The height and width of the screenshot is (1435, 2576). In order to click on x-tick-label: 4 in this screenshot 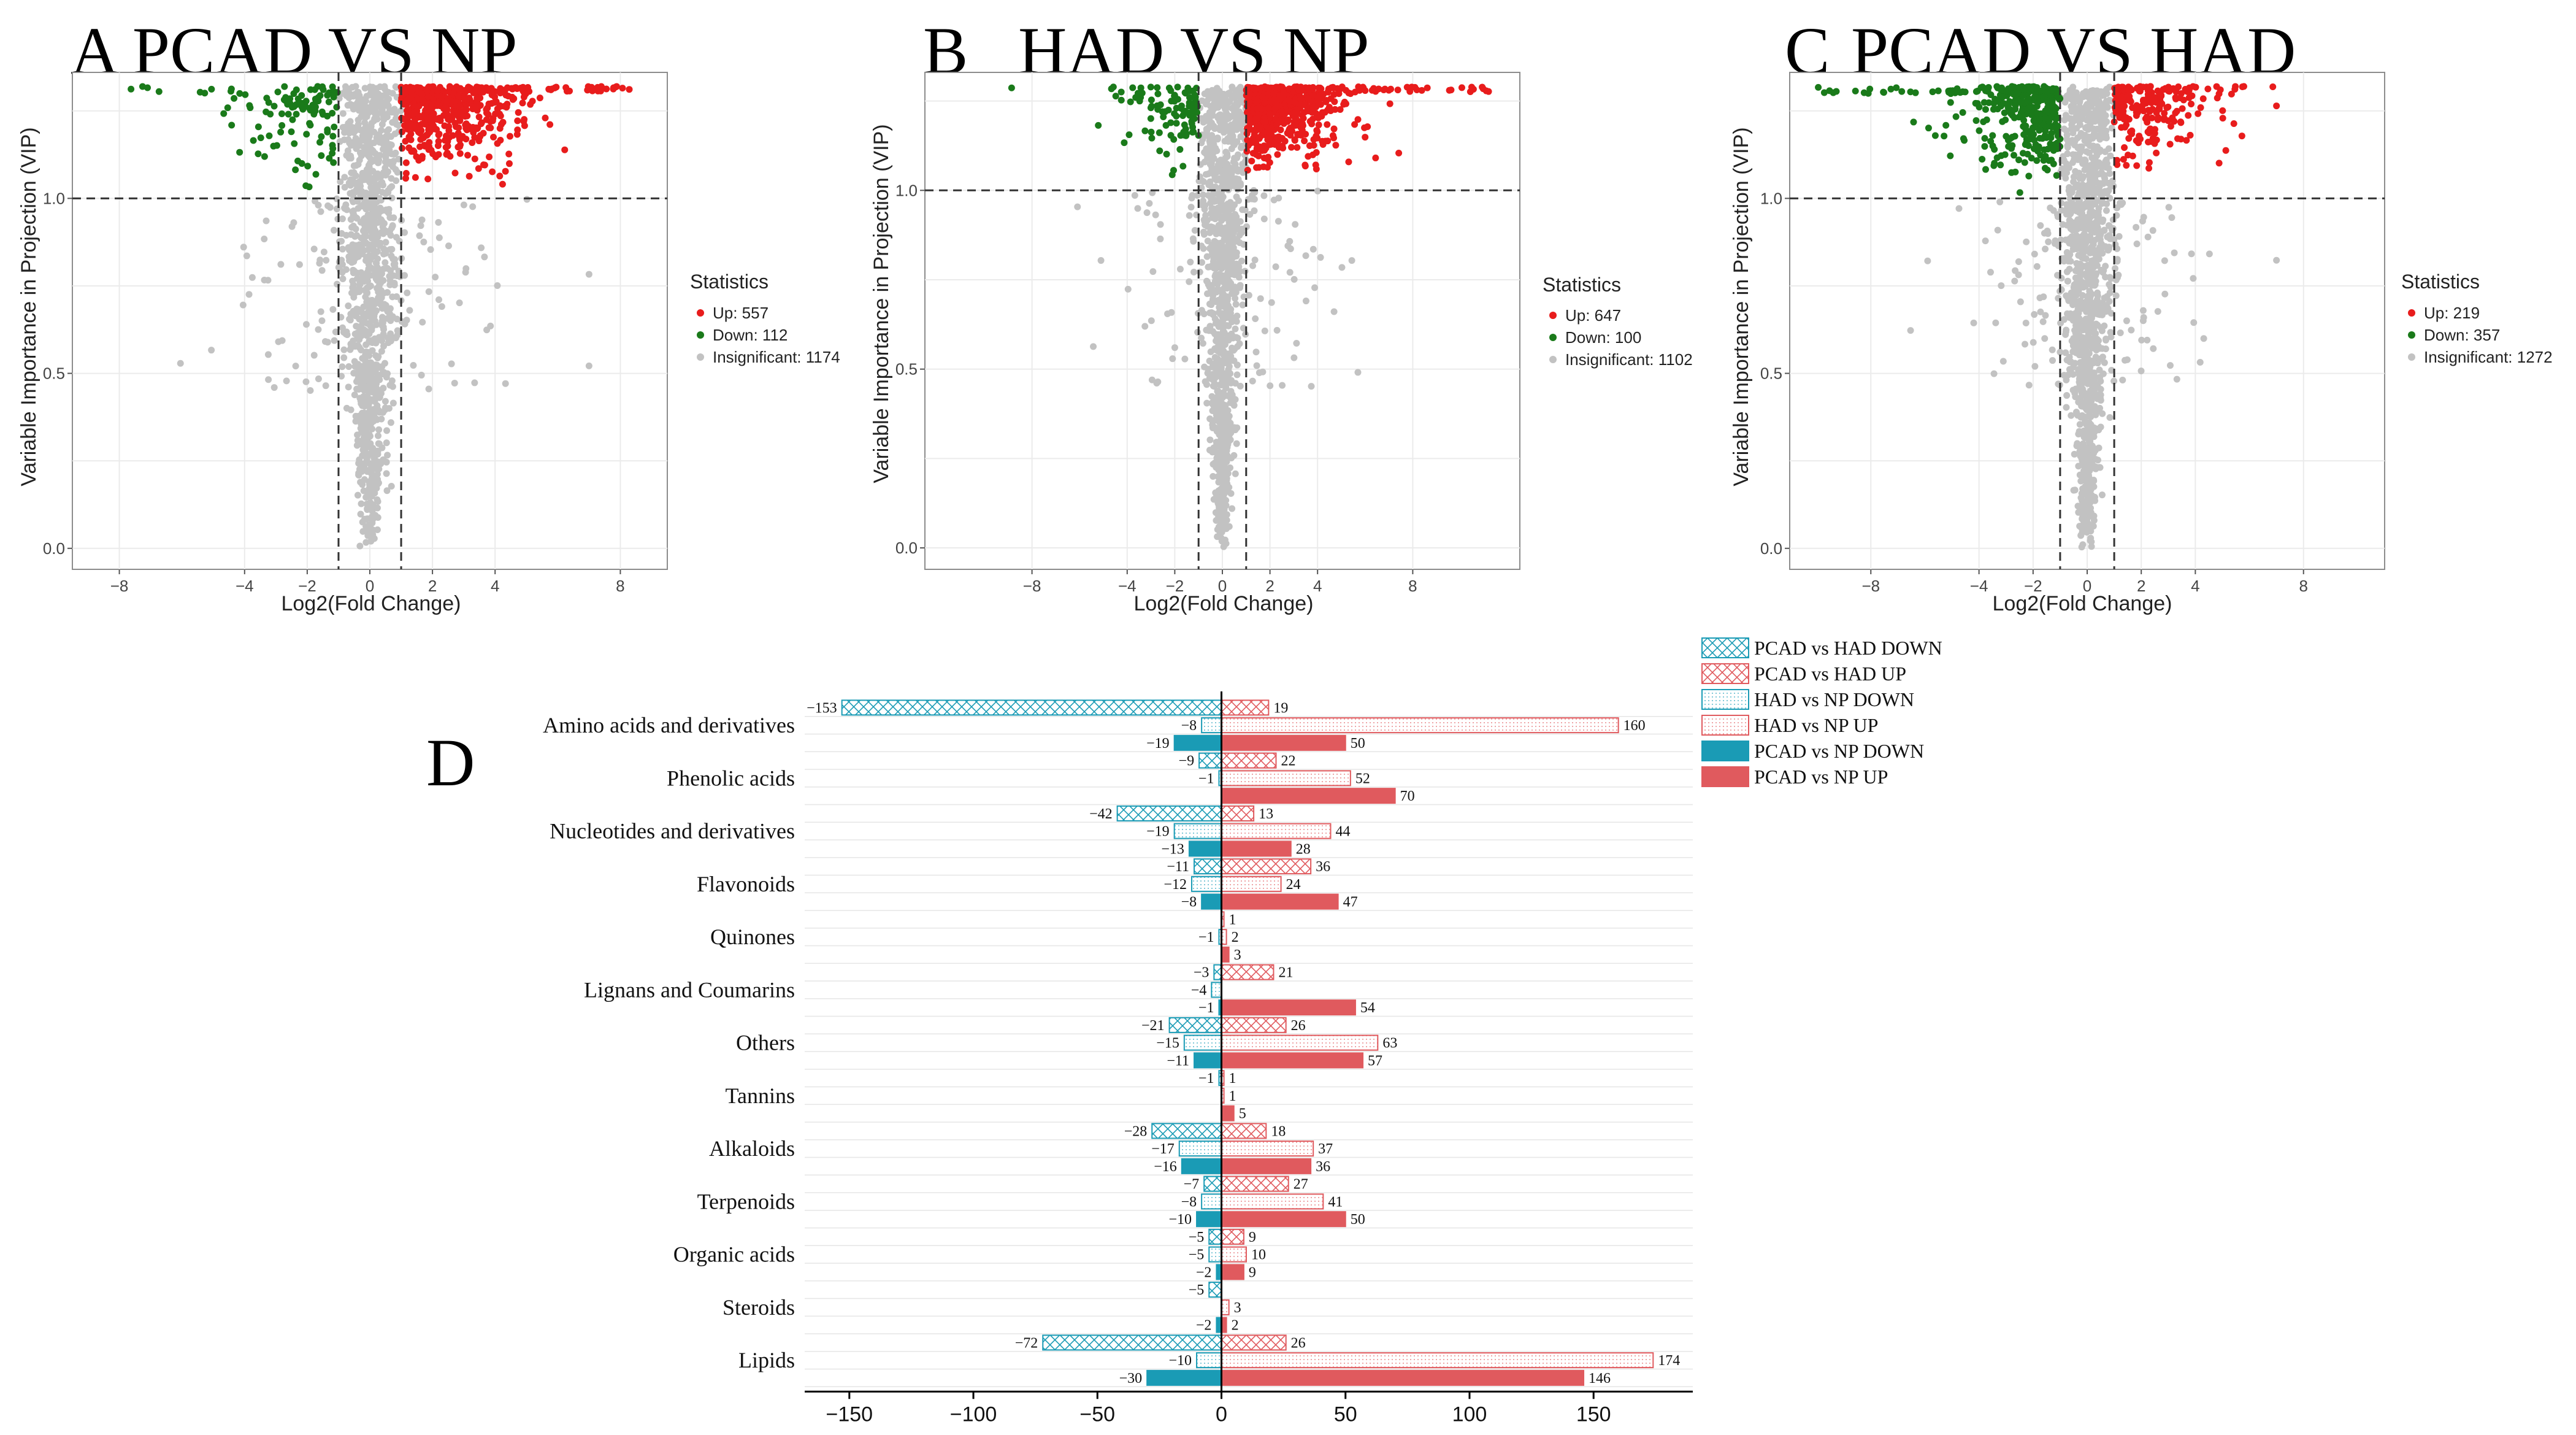, I will do `click(495, 586)`.